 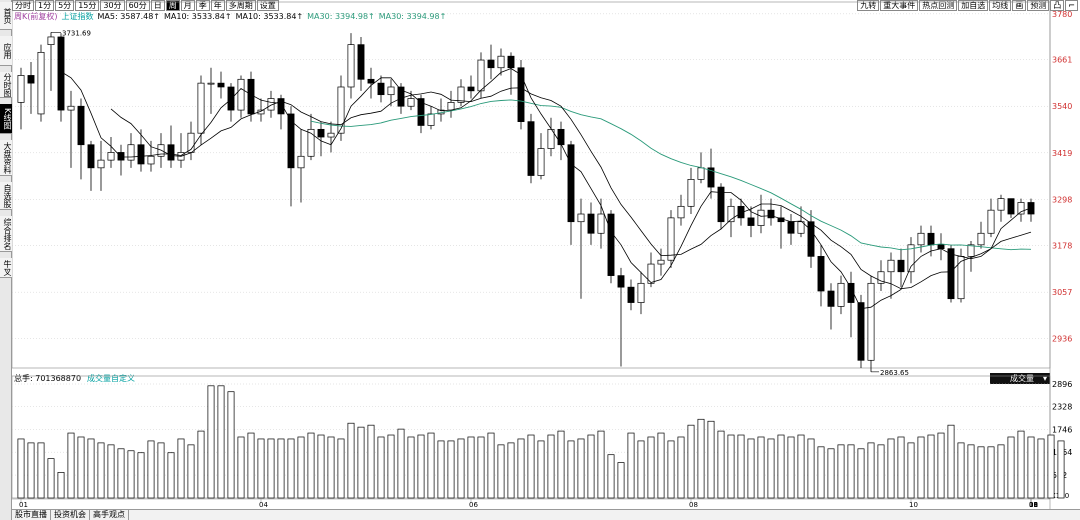 What do you see at coordinates (240, 5) in the screenshot?
I see `period-tab-11: 多周期` at bounding box center [240, 5].